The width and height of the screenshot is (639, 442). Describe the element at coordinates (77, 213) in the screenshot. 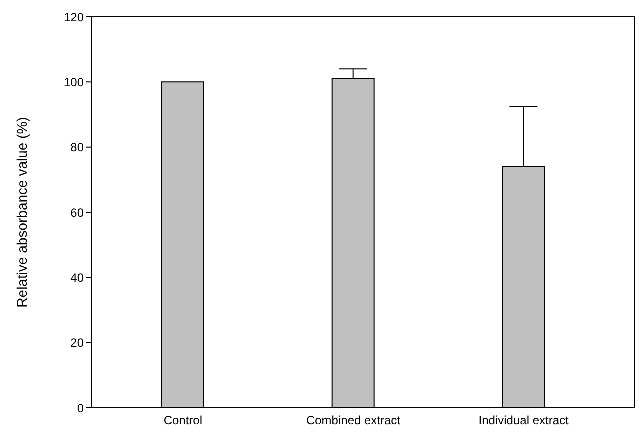

I see `y-tick-label: 60` at that location.